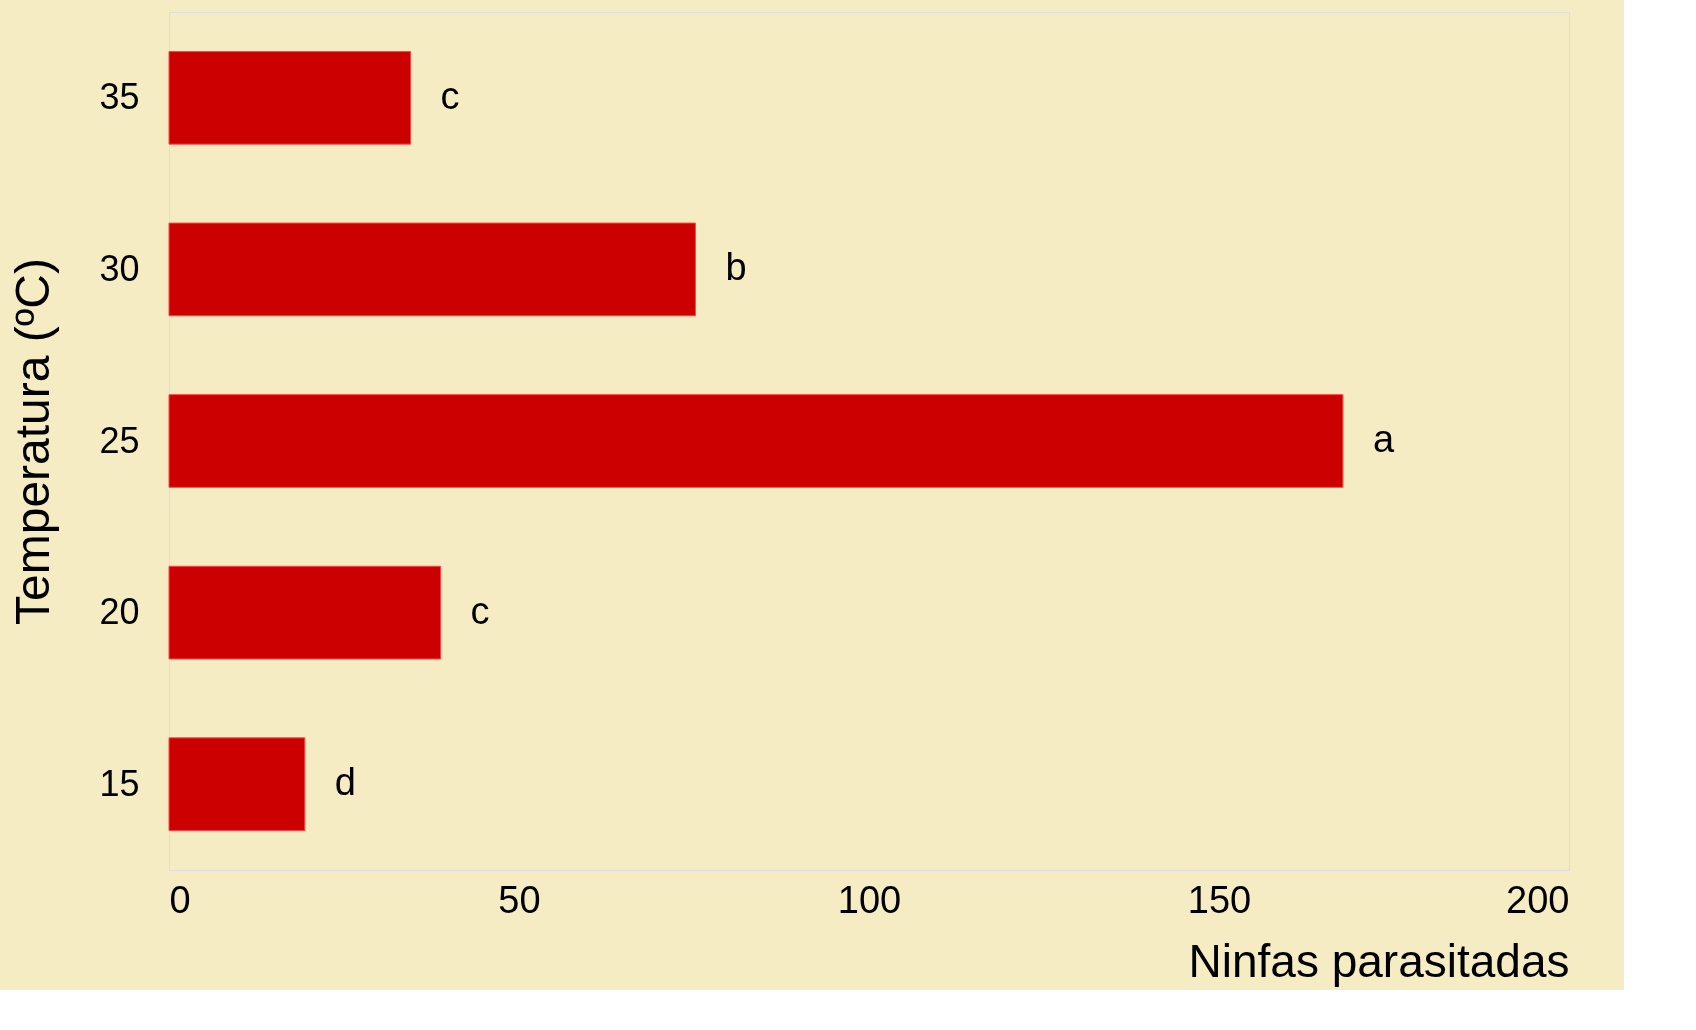 The width and height of the screenshot is (1696, 1030). Describe the element at coordinates (1383, 439) in the screenshot. I see `data-label: a` at that location.